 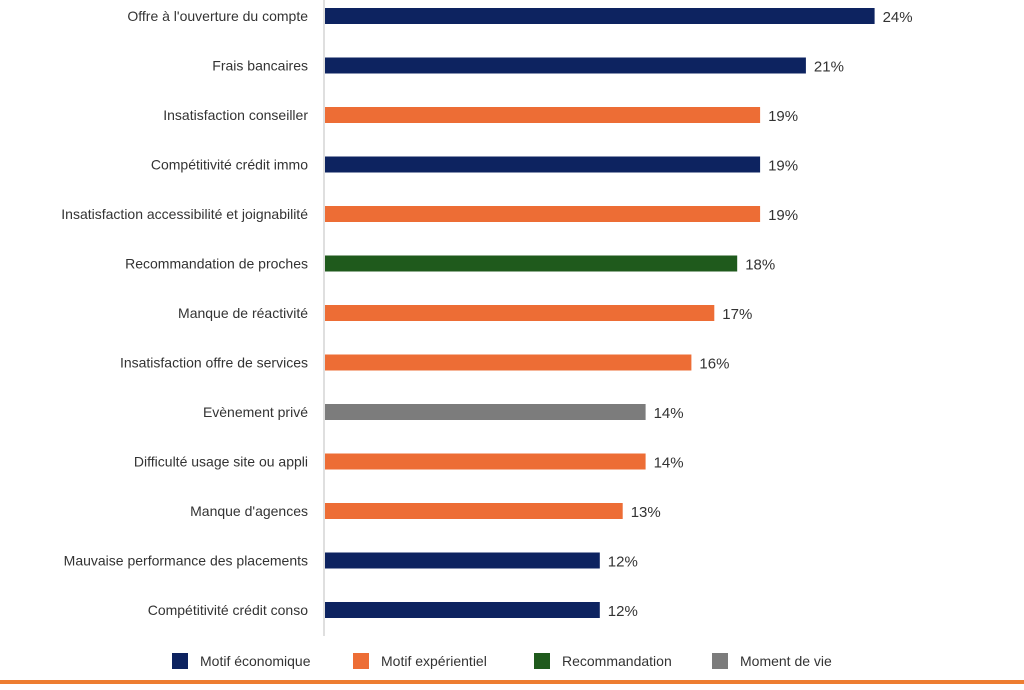 What do you see at coordinates (760, 265) in the screenshot?
I see `value-label: 18%` at bounding box center [760, 265].